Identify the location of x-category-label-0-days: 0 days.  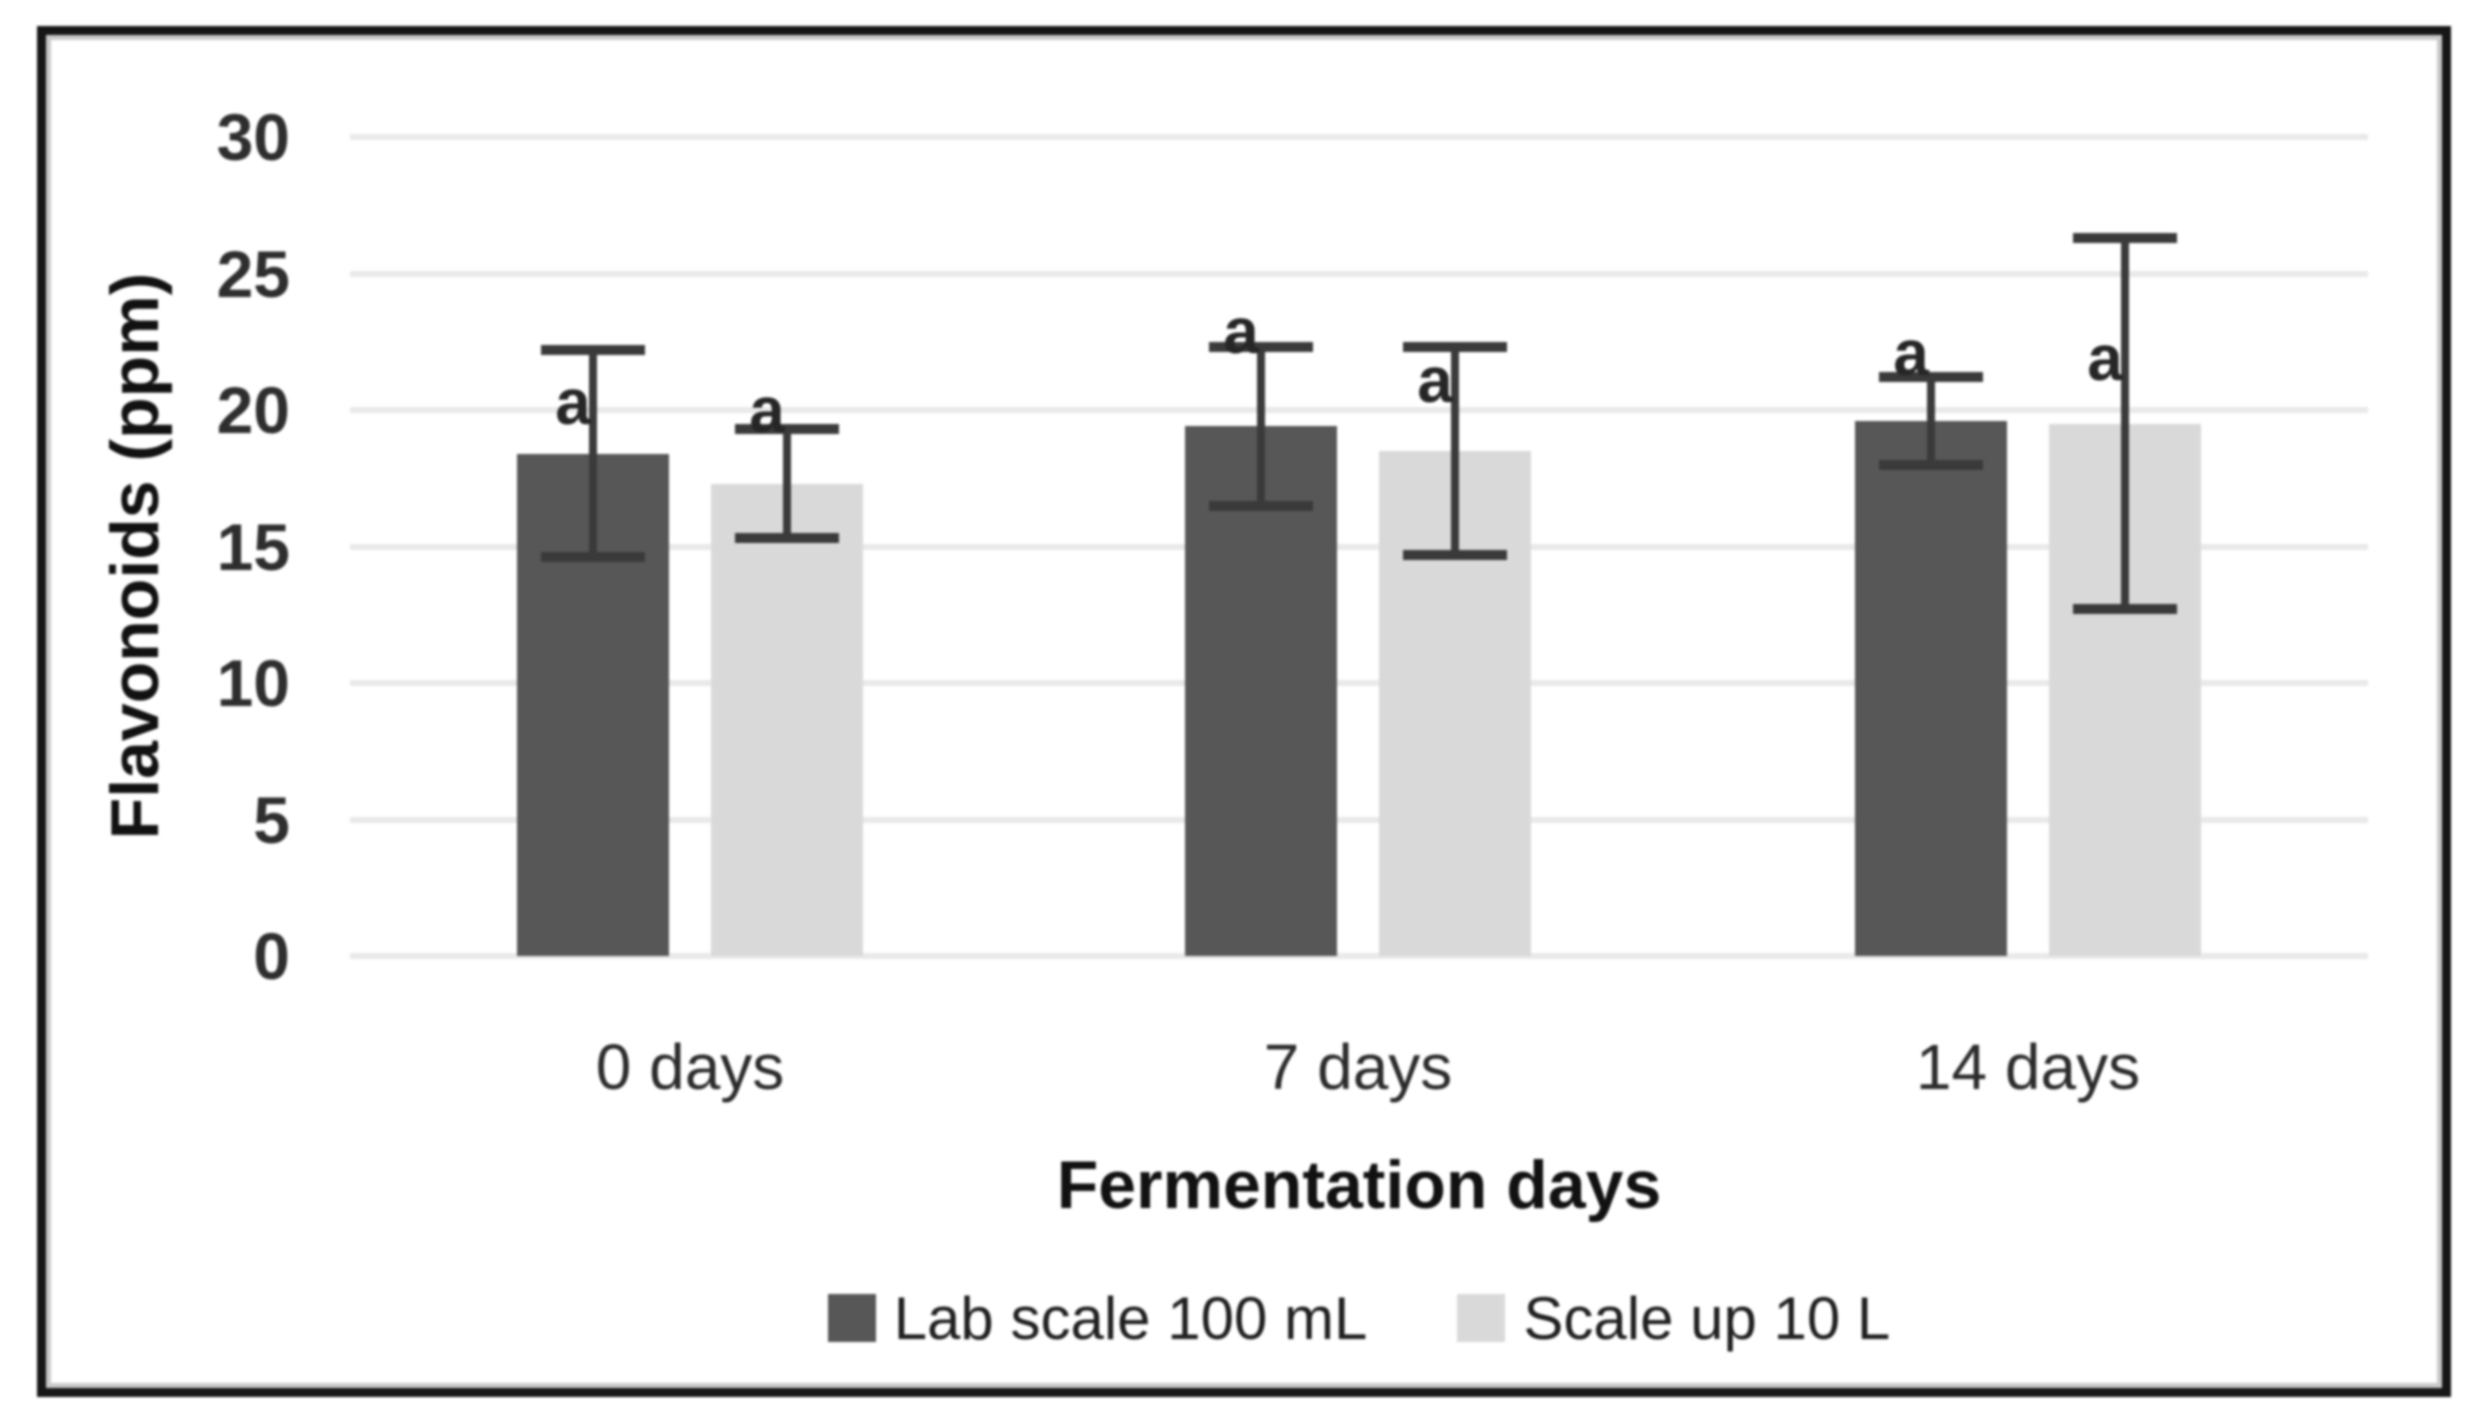
(690, 1067).